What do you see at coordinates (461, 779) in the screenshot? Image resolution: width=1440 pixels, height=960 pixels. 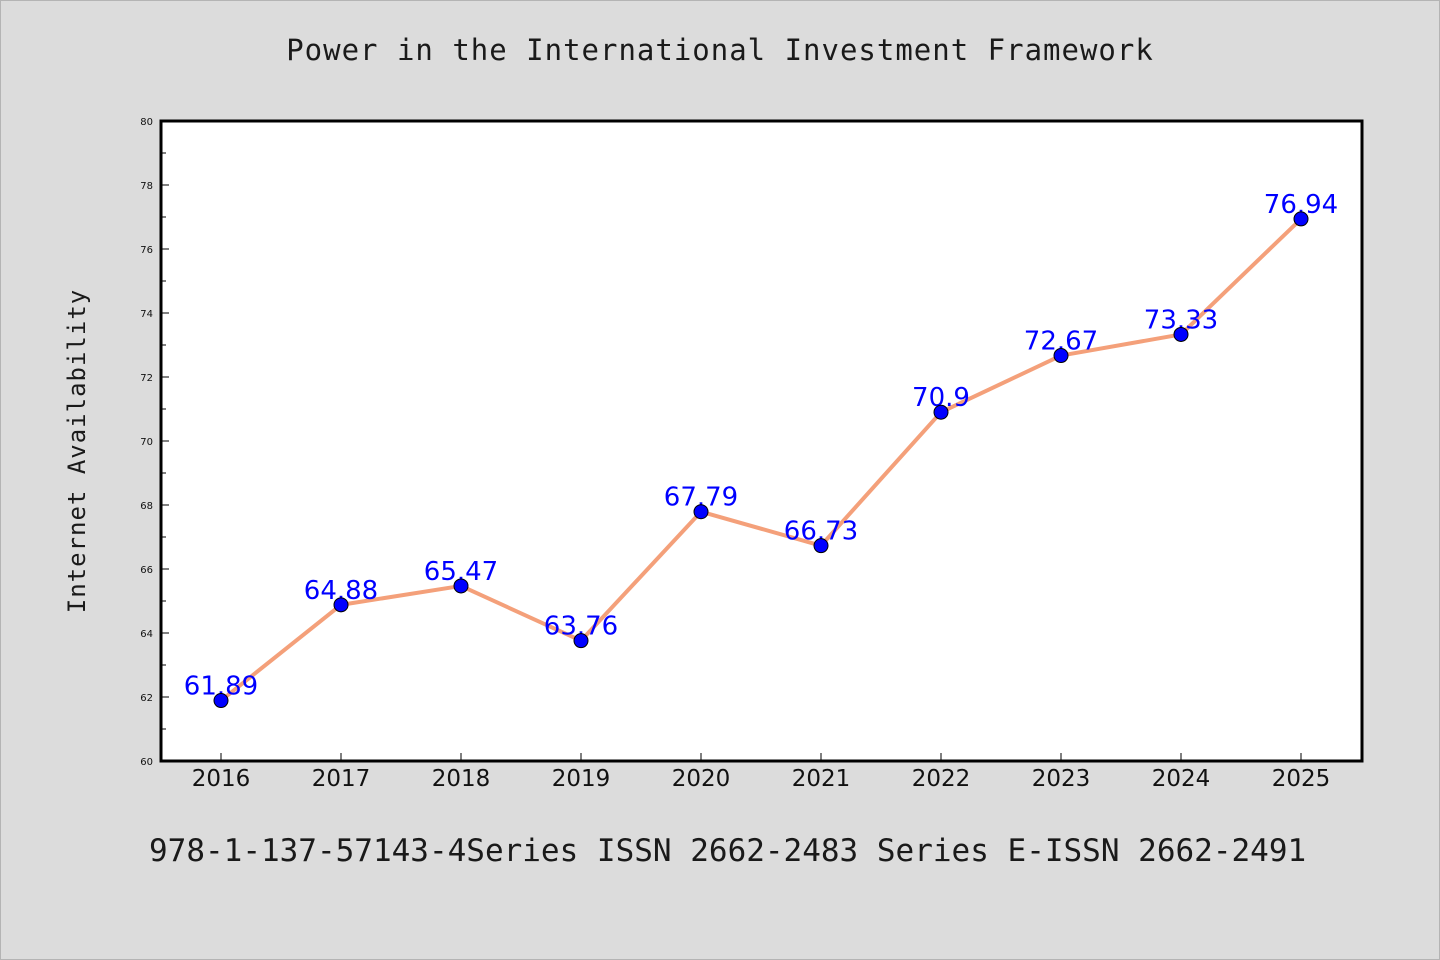 I see `x-tick-label: 2018` at bounding box center [461, 779].